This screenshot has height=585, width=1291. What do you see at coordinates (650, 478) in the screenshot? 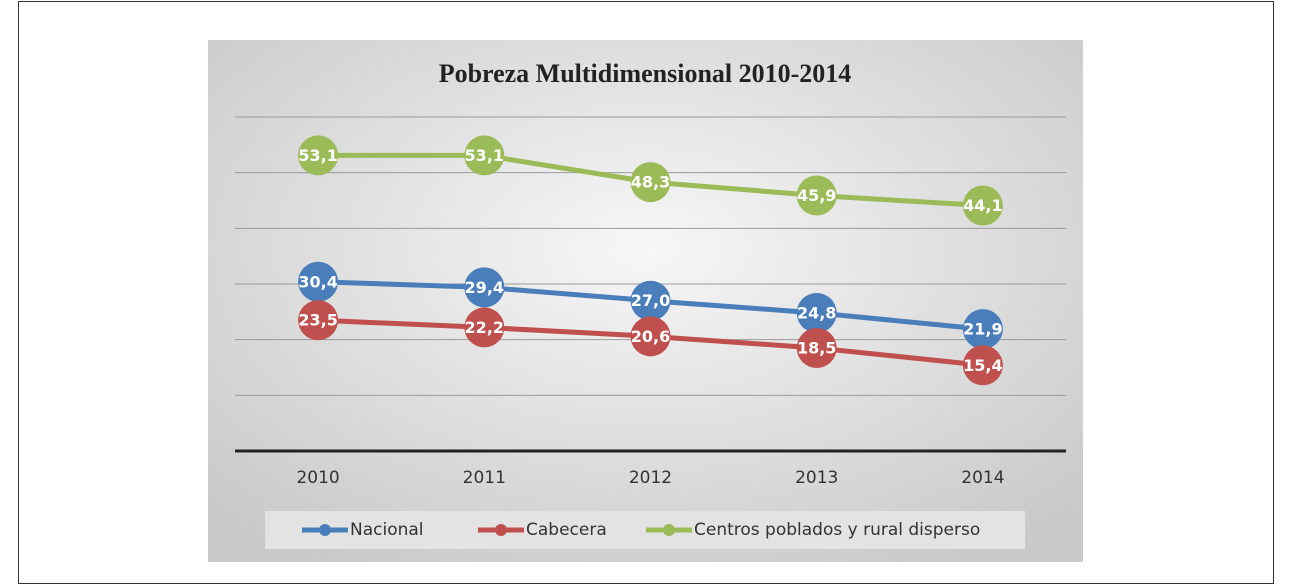
I see `x-tick-label: 2012` at bounding box center [650, 478].